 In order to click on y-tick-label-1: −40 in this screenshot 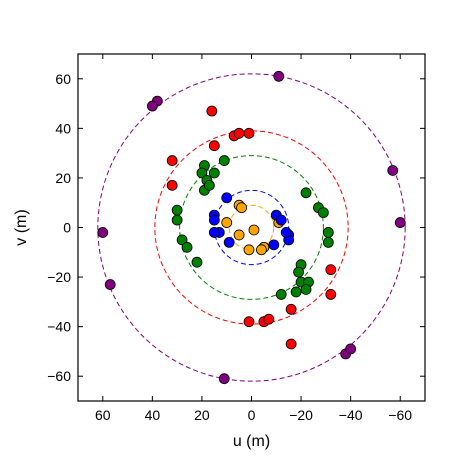, I will do `click(59, 327)`.